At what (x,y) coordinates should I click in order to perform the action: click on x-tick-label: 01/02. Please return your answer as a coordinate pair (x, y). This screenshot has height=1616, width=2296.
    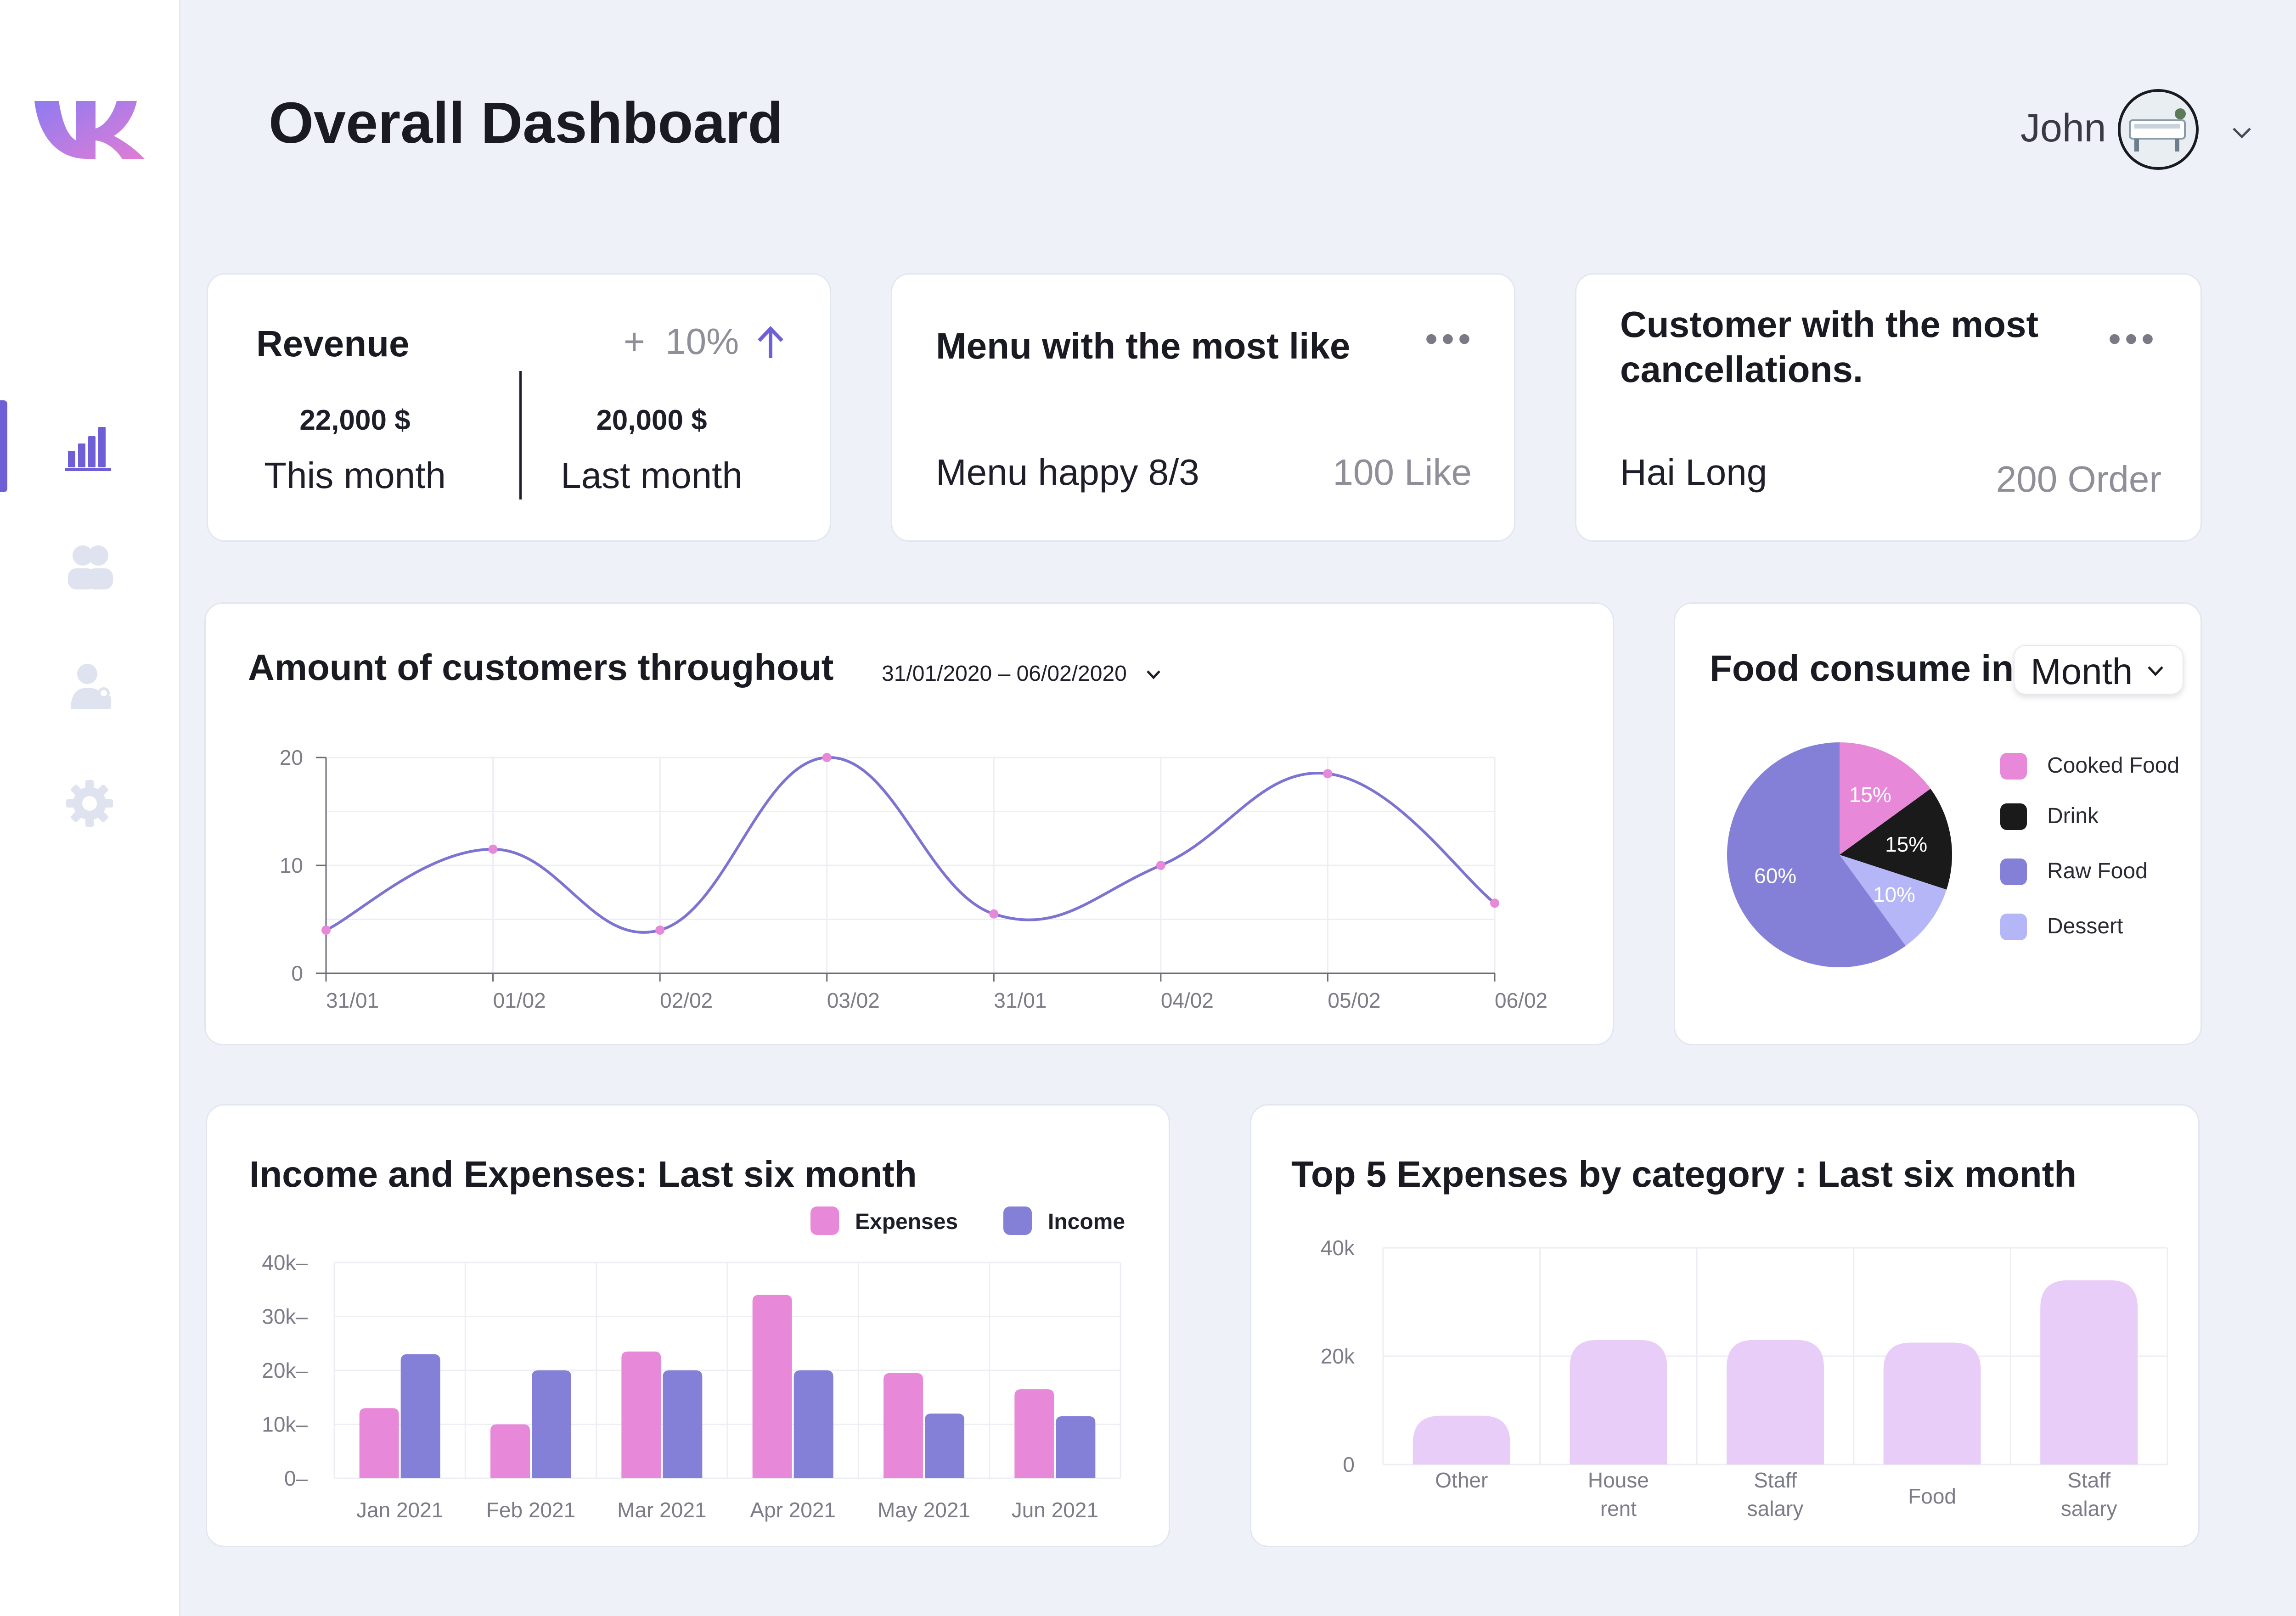
    Looking at the image, I should click on (519, 1000).